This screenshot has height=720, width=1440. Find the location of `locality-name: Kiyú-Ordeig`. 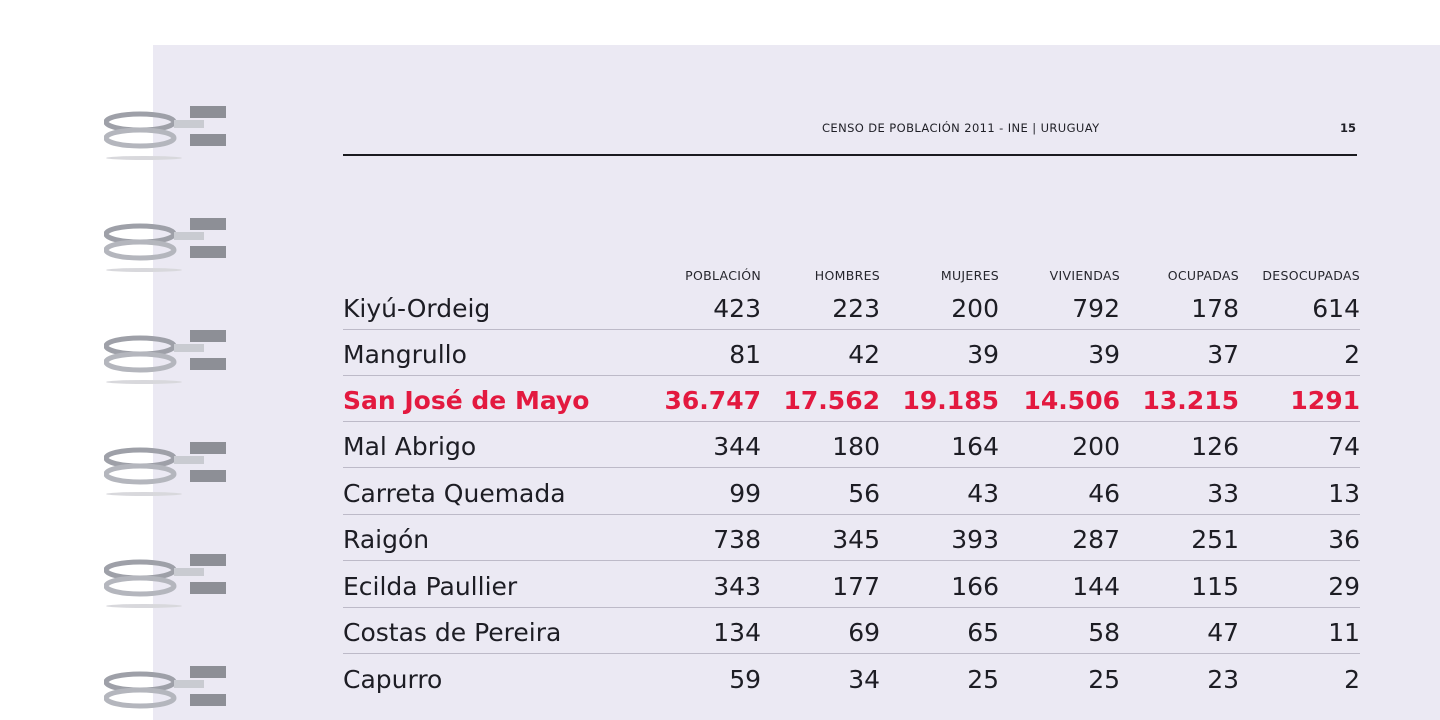

locality-name: Kiyú-Ordeig is located at coordinates (417, 308).